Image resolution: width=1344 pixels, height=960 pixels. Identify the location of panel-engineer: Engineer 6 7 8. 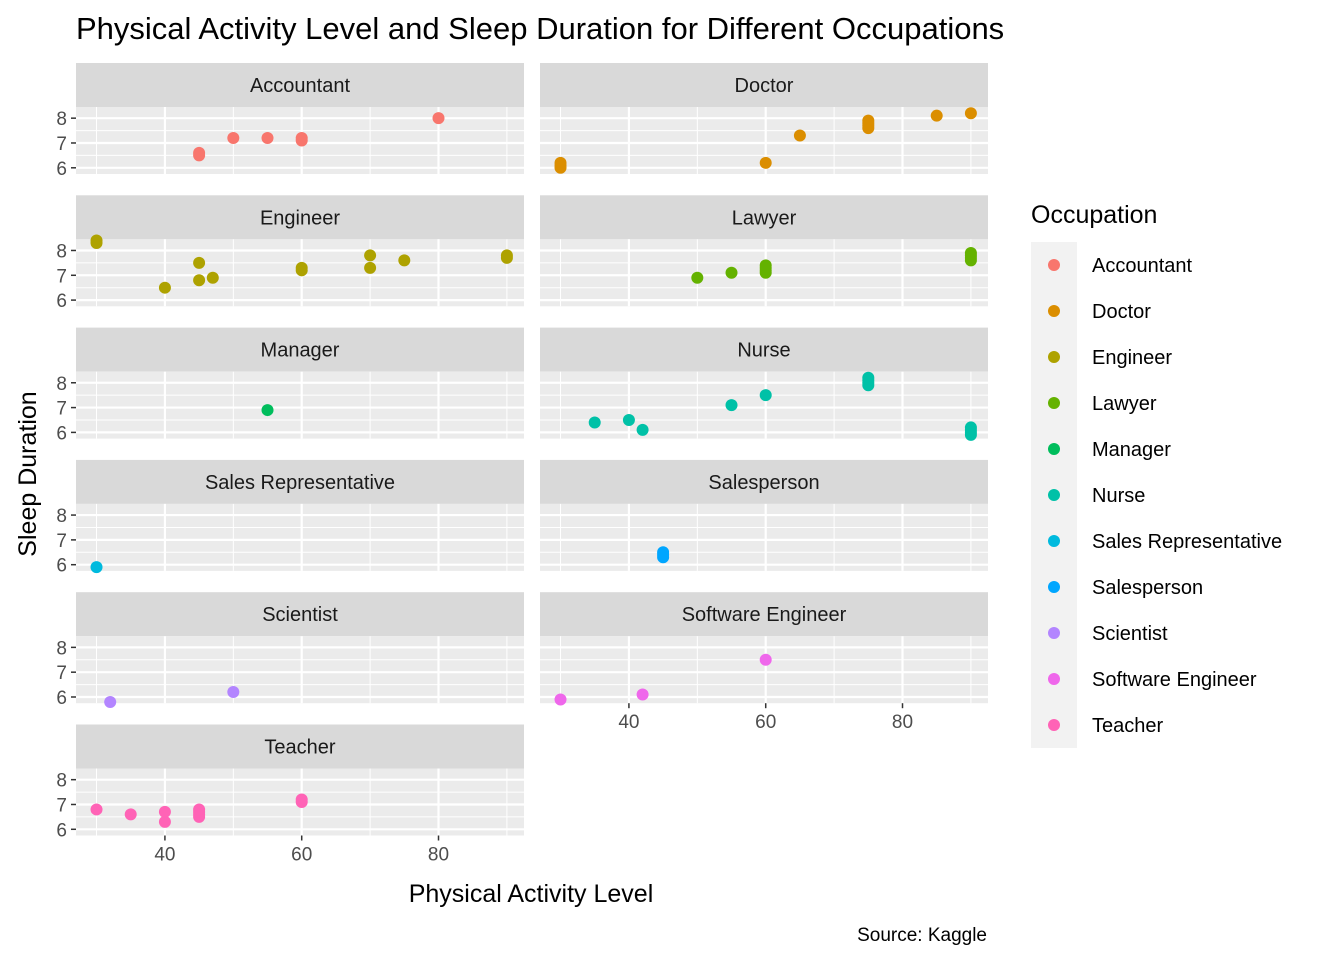
(290, 253).